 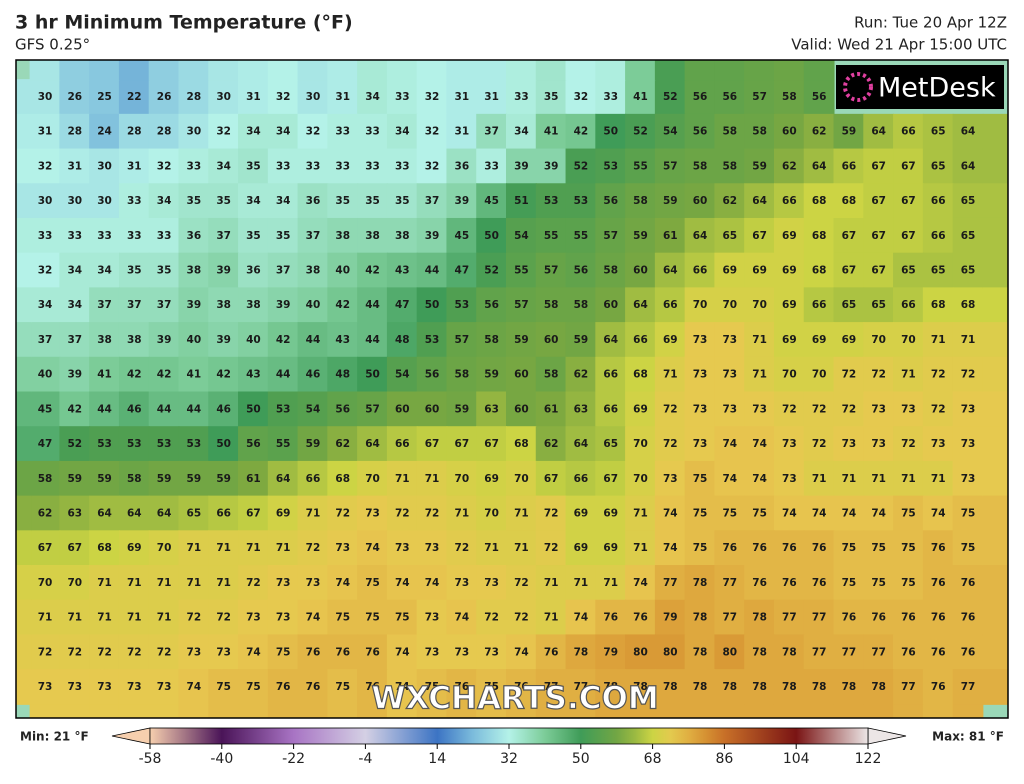 I want to click on temperature-label: 78, so click(x=789, y=687).